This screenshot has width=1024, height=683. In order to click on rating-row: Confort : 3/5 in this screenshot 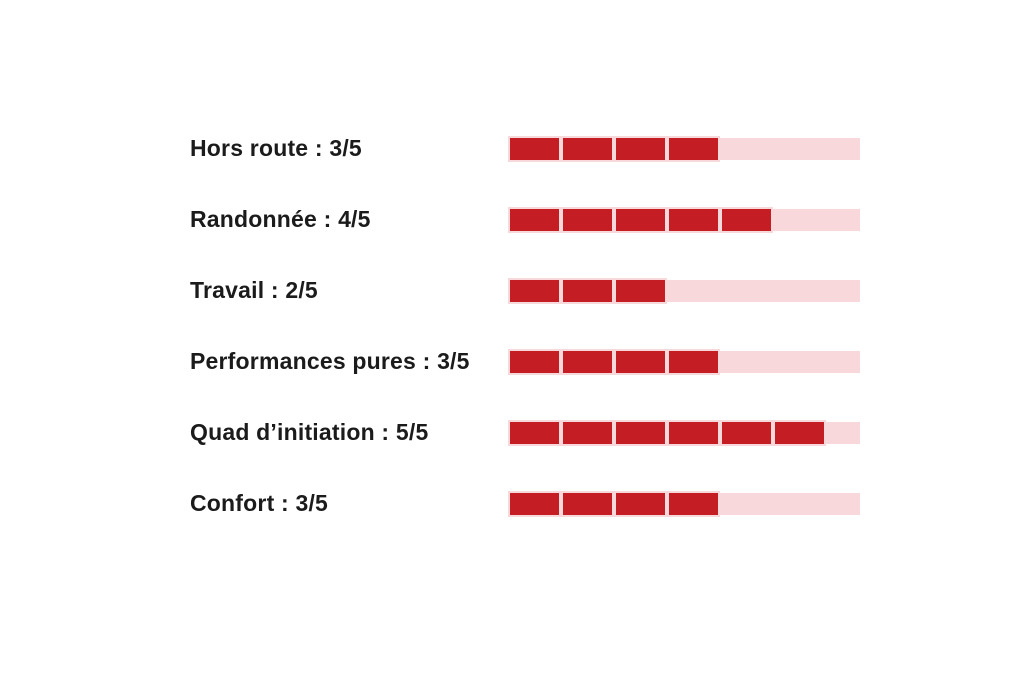, I will do `click(525, 503)`.